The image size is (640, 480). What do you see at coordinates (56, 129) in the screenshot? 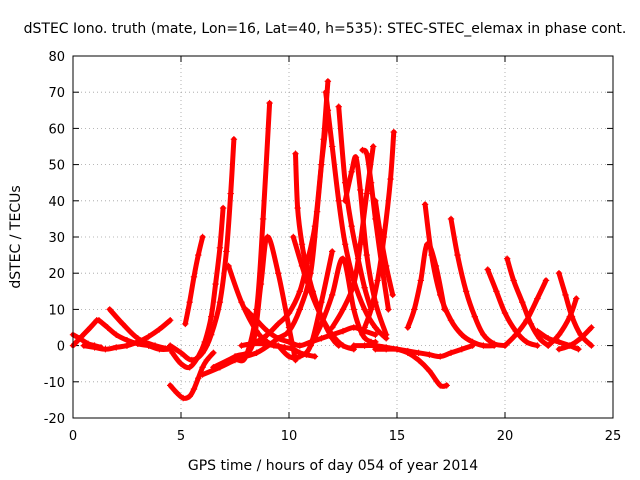
I see `y-tick-label: 60` at bounding box center [56, 129].